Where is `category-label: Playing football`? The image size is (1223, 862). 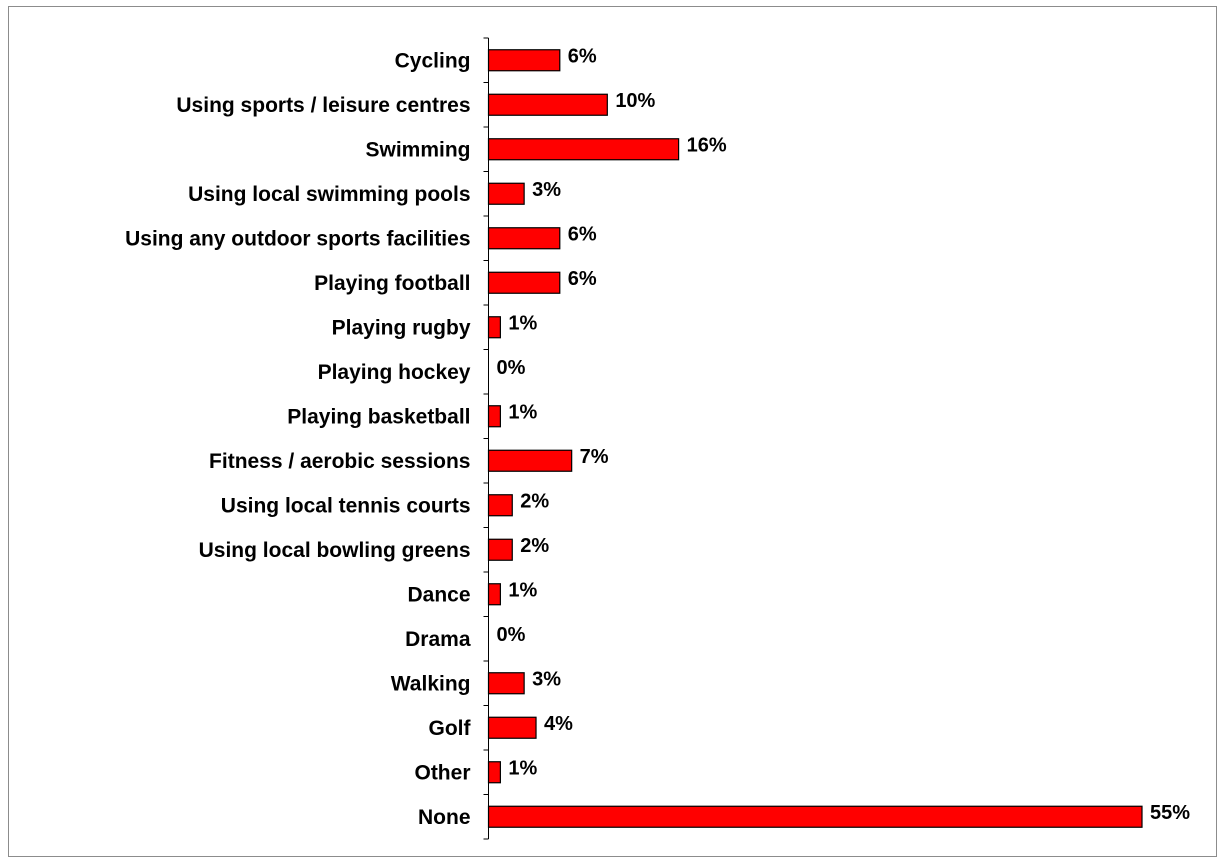
category-label: Playing football is located at coordinates (392, 283).